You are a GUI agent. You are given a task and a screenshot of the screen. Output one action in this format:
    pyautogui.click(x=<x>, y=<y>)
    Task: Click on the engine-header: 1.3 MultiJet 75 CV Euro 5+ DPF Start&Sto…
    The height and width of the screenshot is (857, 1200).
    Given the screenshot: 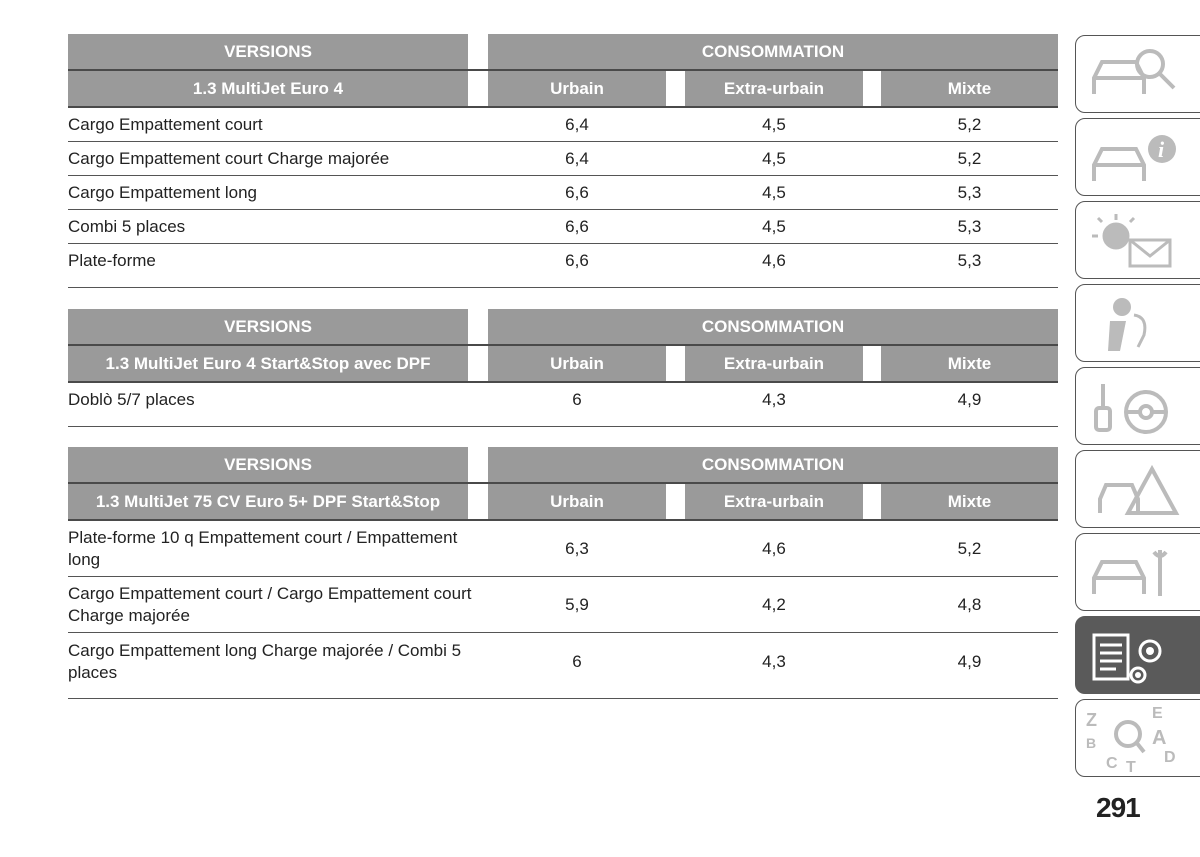 What is the action you would take?
    pyautogui.click(x=268, y=501)
    